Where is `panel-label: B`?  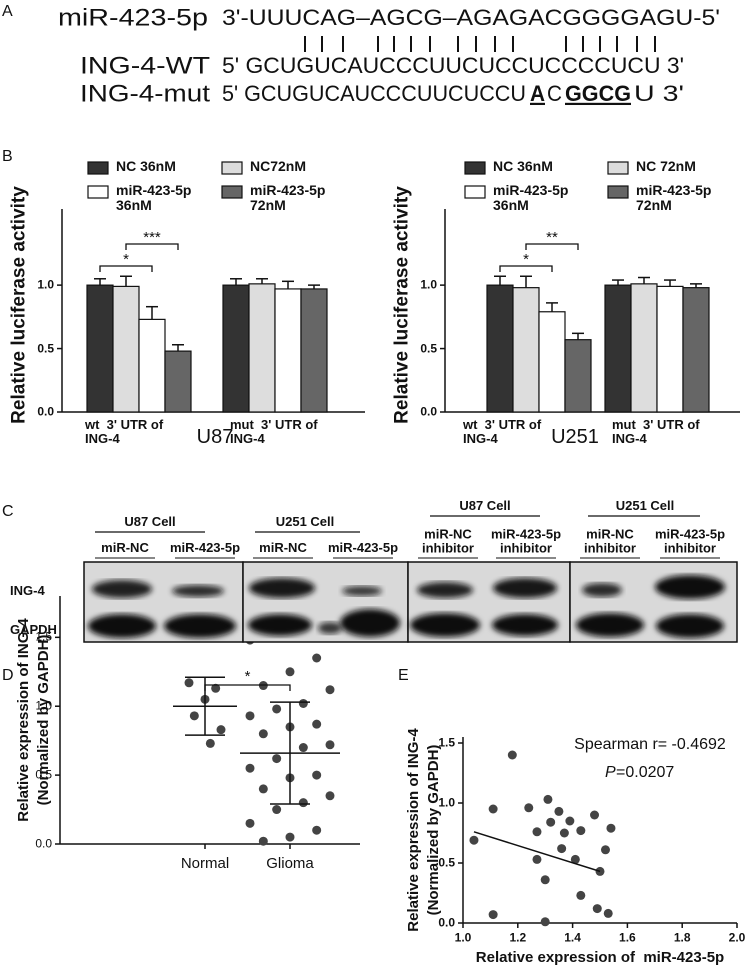 panel-label: B is located at coordinates (7, 157).